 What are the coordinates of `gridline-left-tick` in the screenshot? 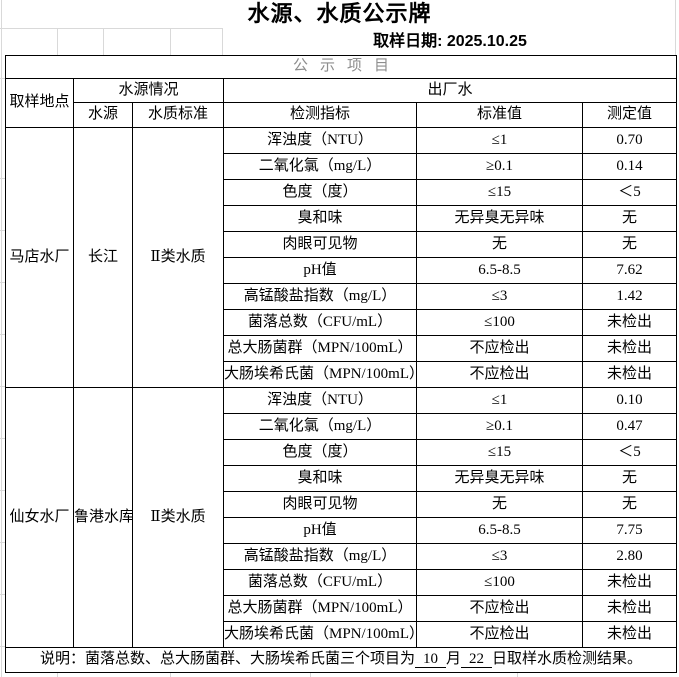 It's located at (2, 78).